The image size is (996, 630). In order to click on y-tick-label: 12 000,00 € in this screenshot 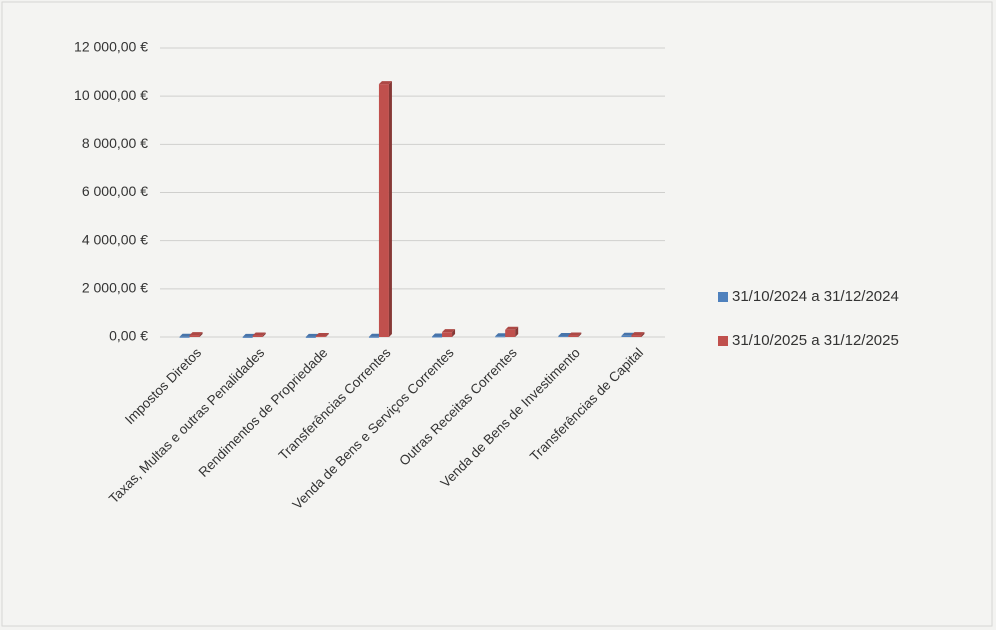, I will do `click(111, 47)`.